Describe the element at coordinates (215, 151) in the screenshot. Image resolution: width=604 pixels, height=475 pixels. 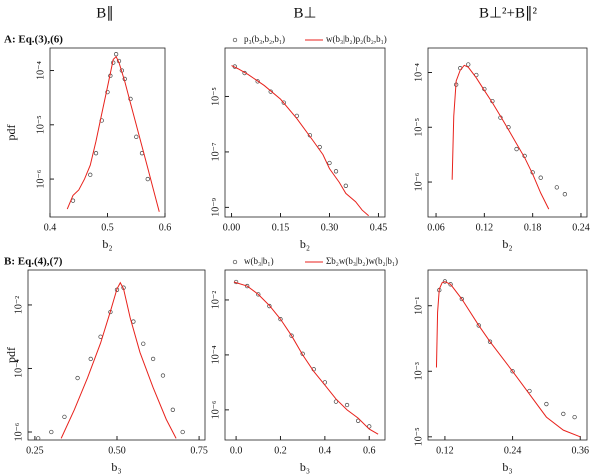
I see `y-tick-label: 10⁻⁷` at that location.